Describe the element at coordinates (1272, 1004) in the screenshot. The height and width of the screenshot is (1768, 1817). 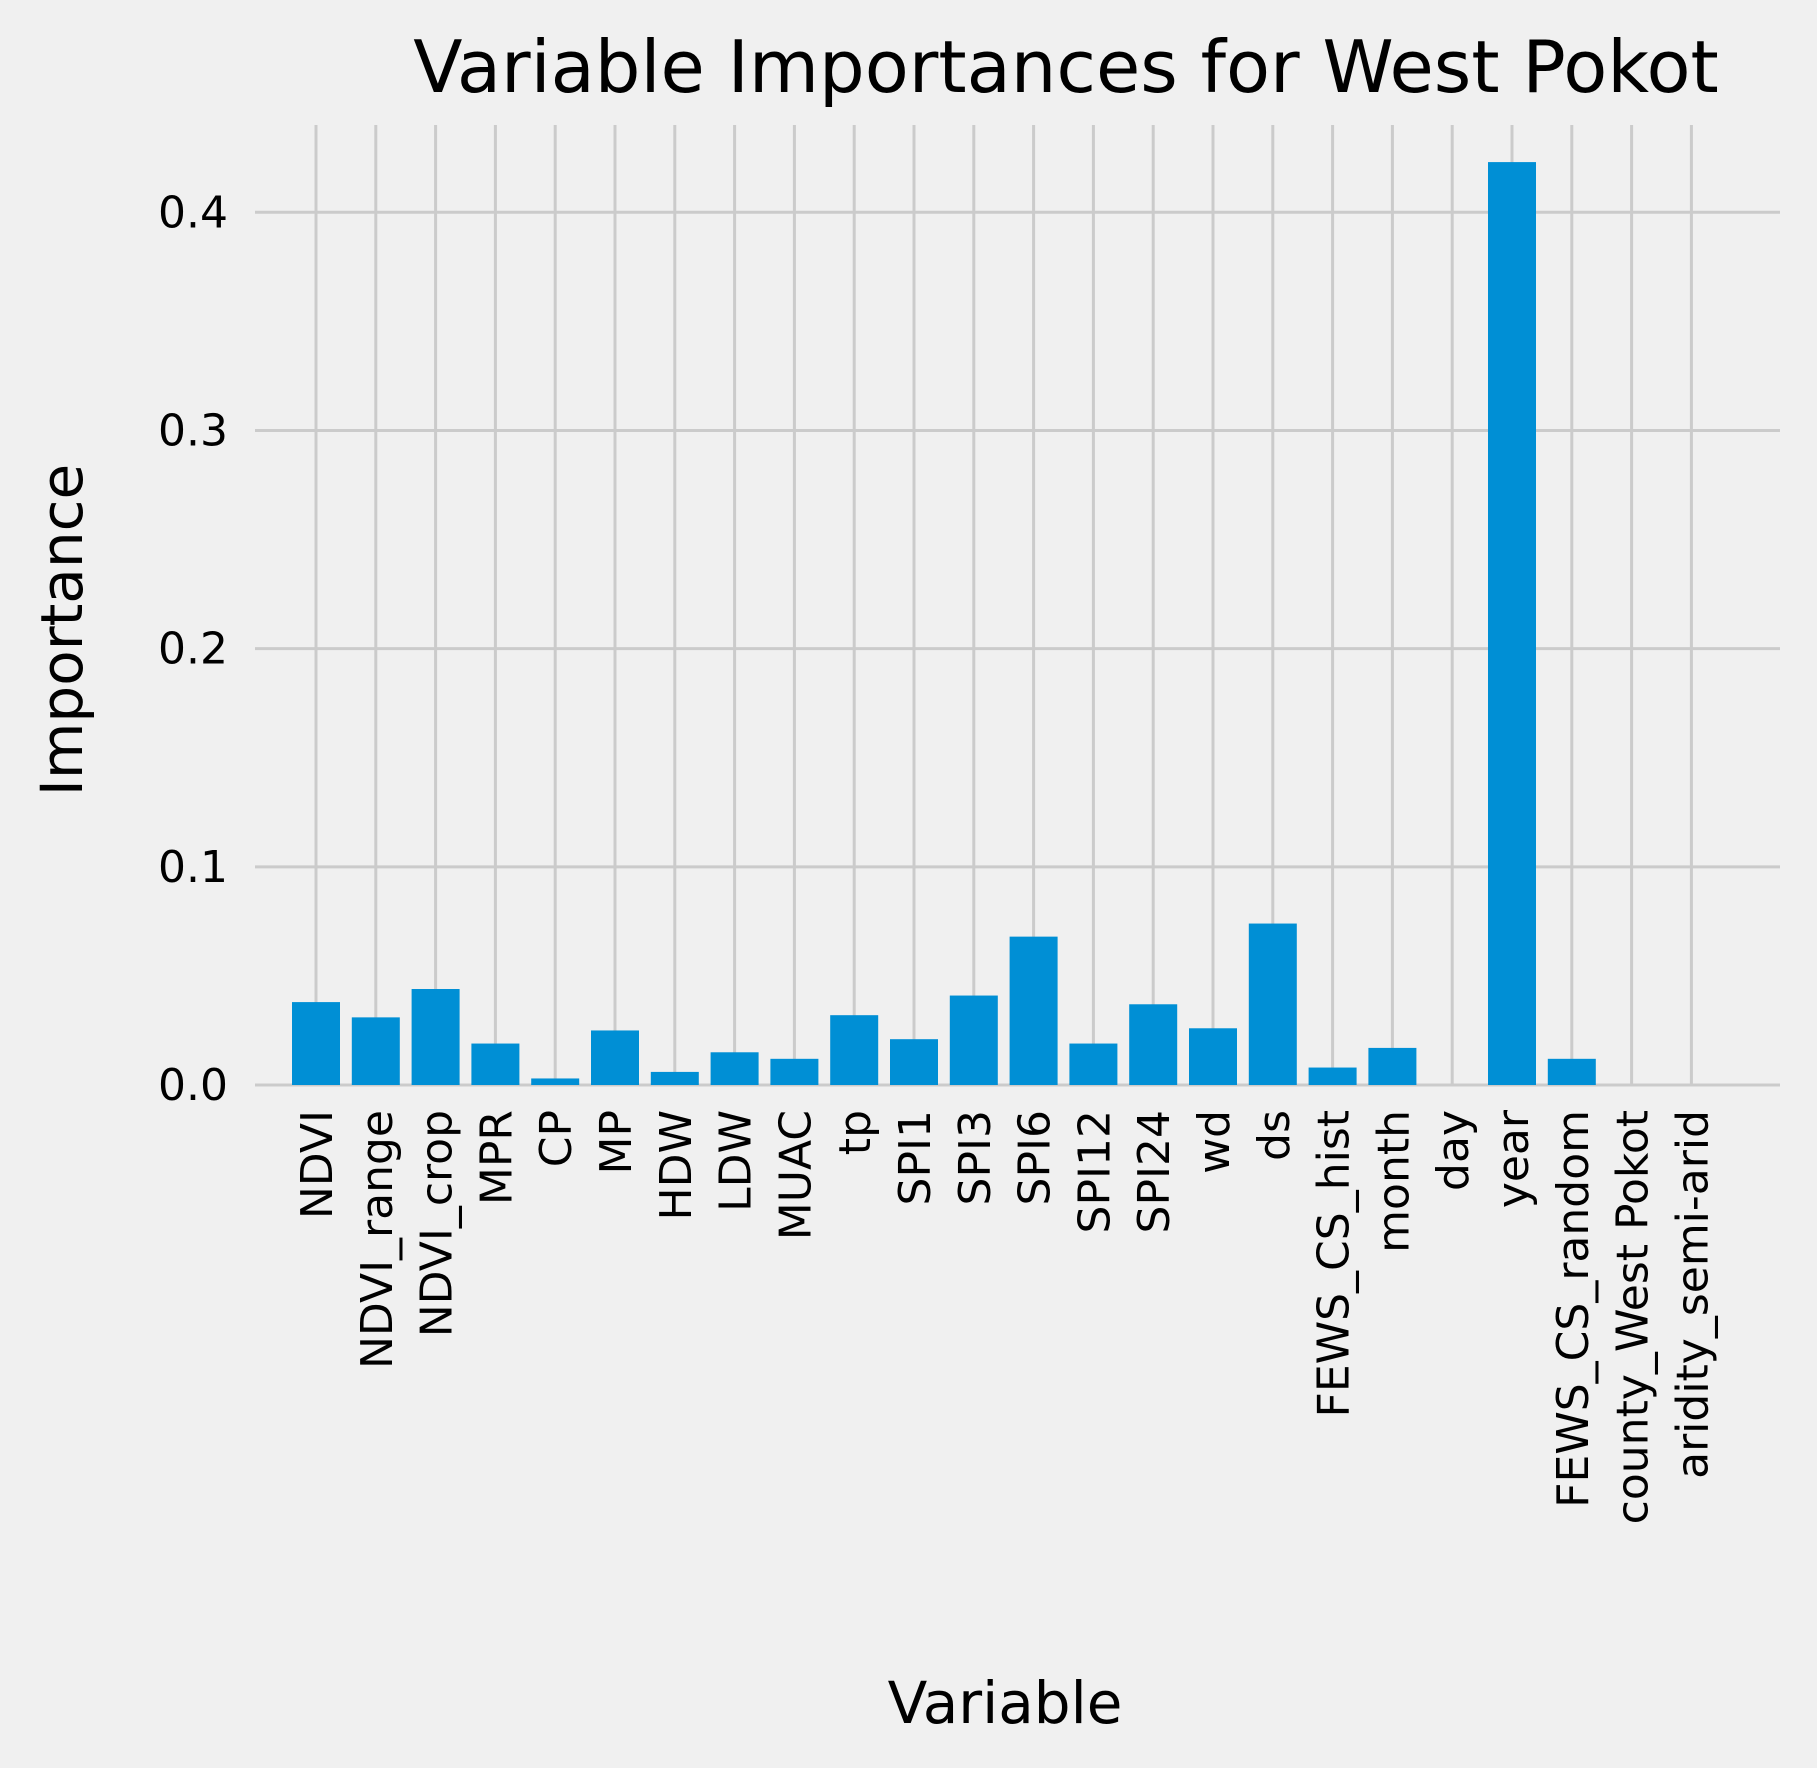
I see `bar-ds` at that location.